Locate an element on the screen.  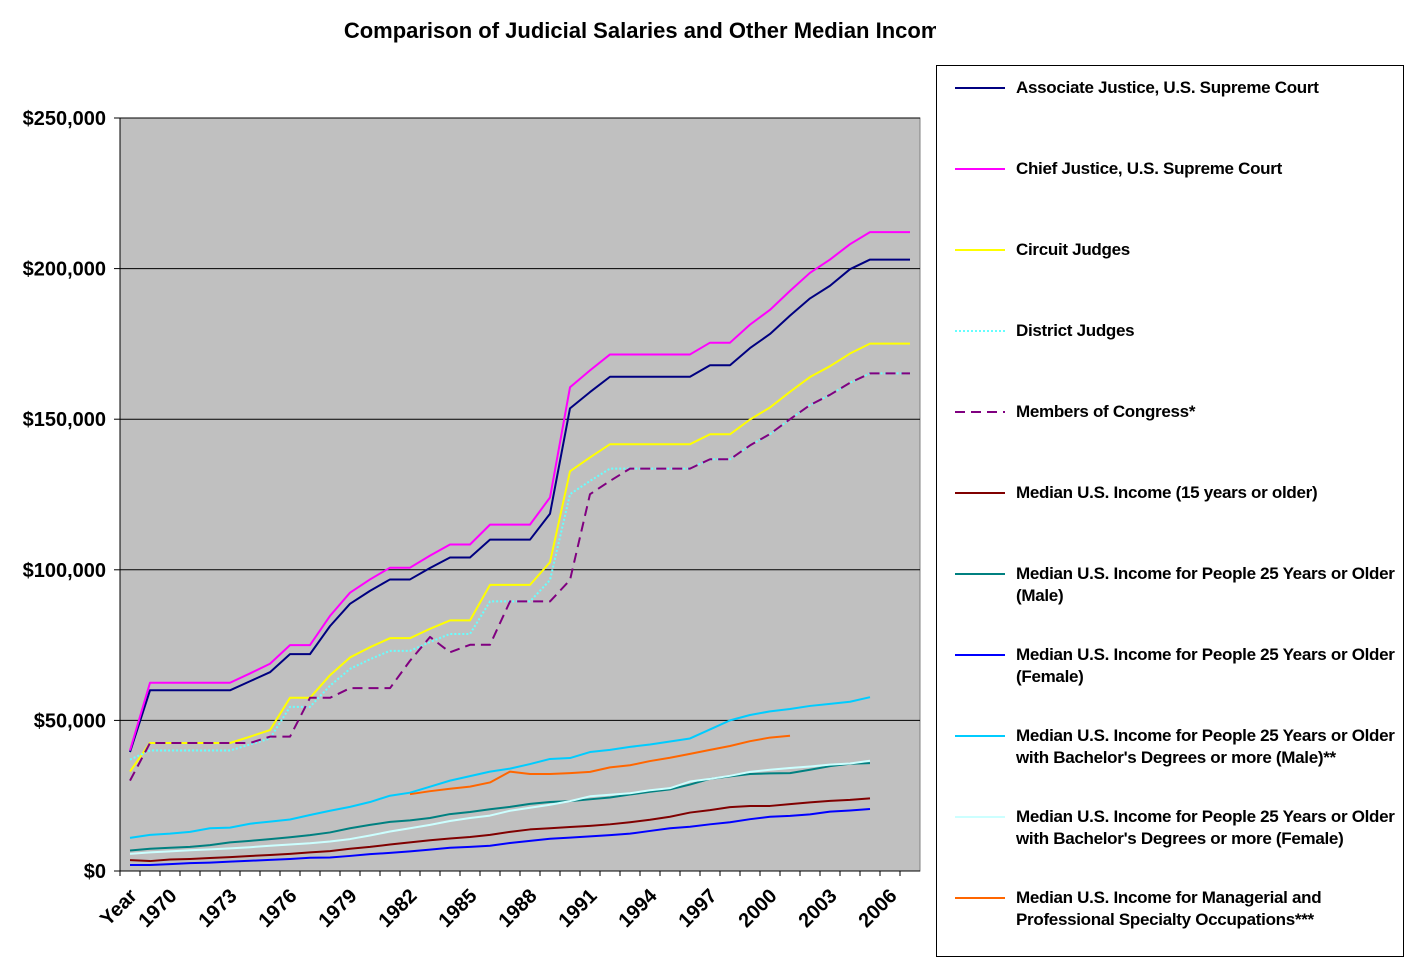
x-tick-label: 1991 is located at coordinates (578, 908).